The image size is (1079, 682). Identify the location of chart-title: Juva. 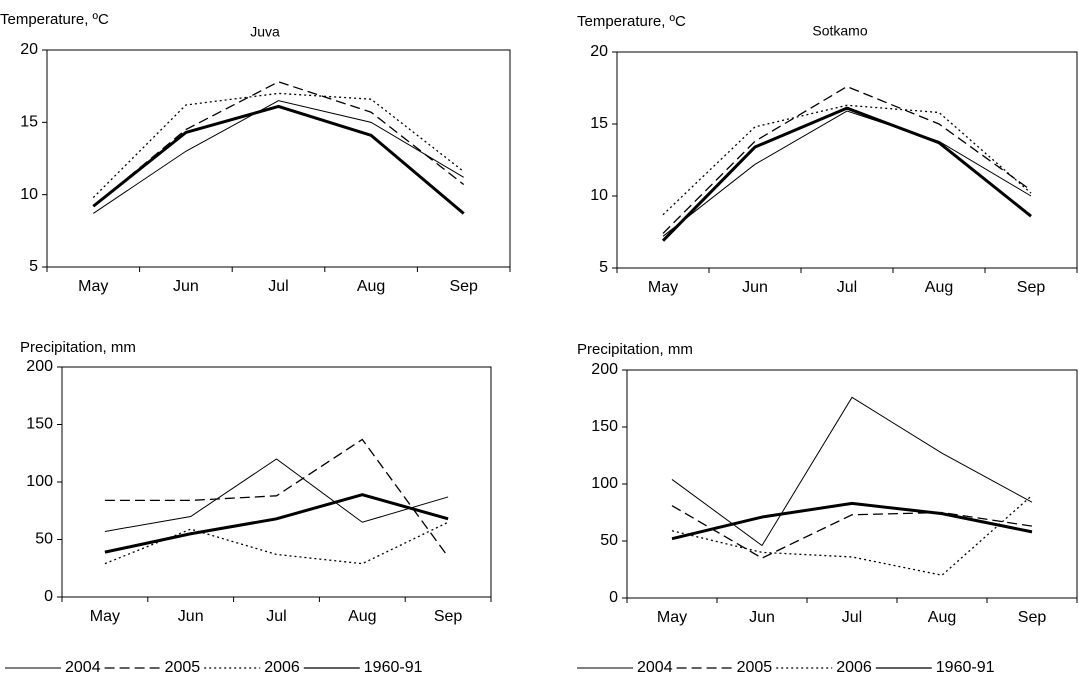
(265, 32).